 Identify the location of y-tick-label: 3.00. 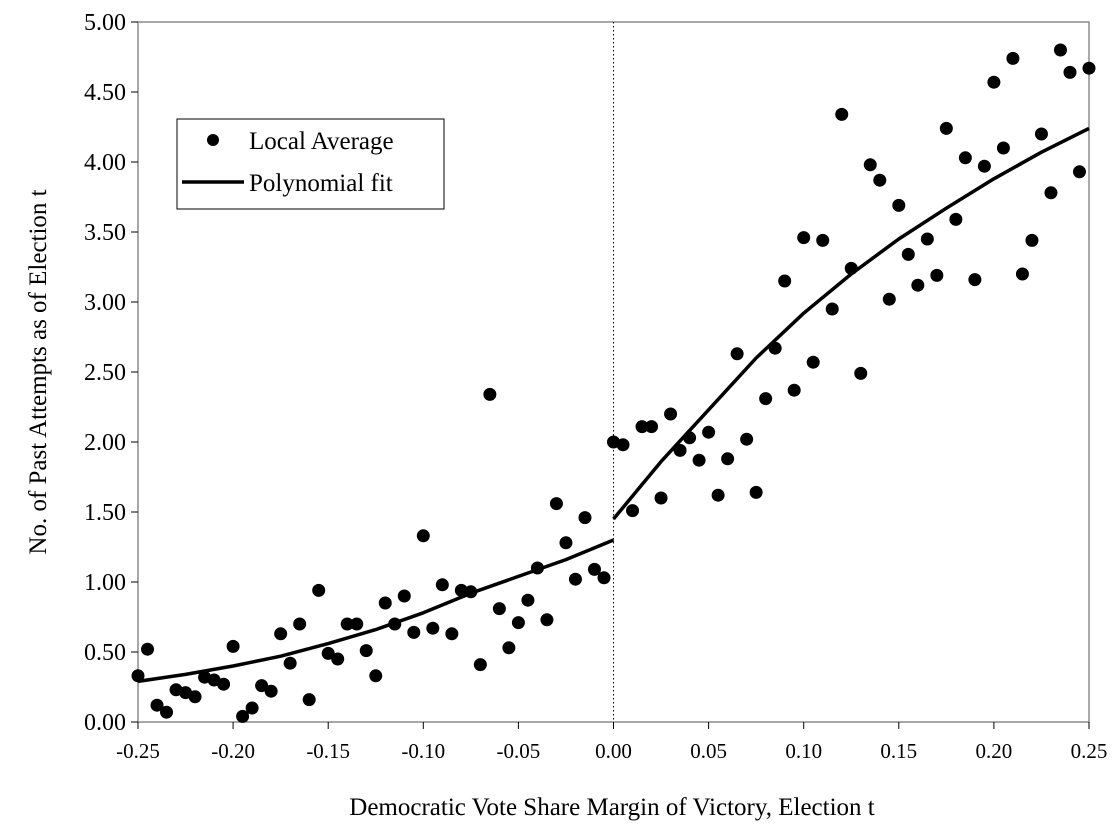
(105, 303).